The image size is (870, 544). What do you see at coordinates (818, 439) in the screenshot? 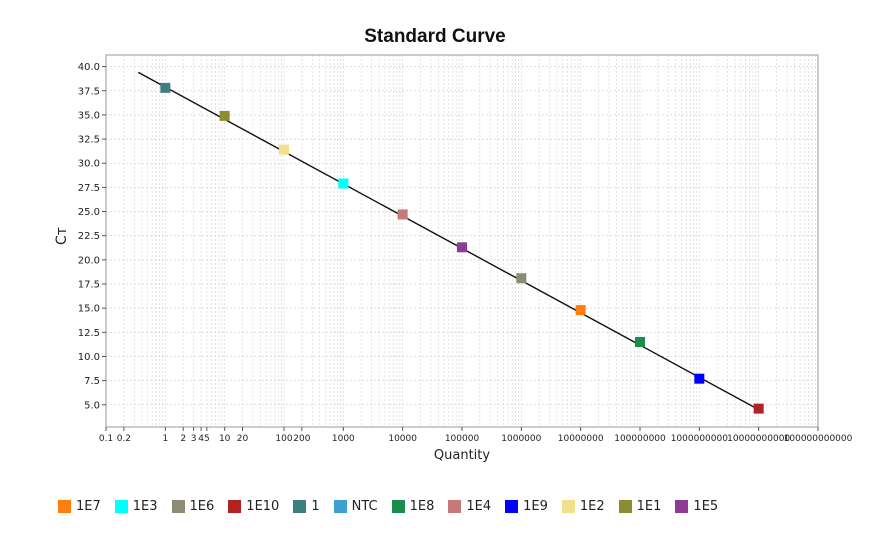
I see `x-tick-label: 100000000000` at bounding box center [818, 439].